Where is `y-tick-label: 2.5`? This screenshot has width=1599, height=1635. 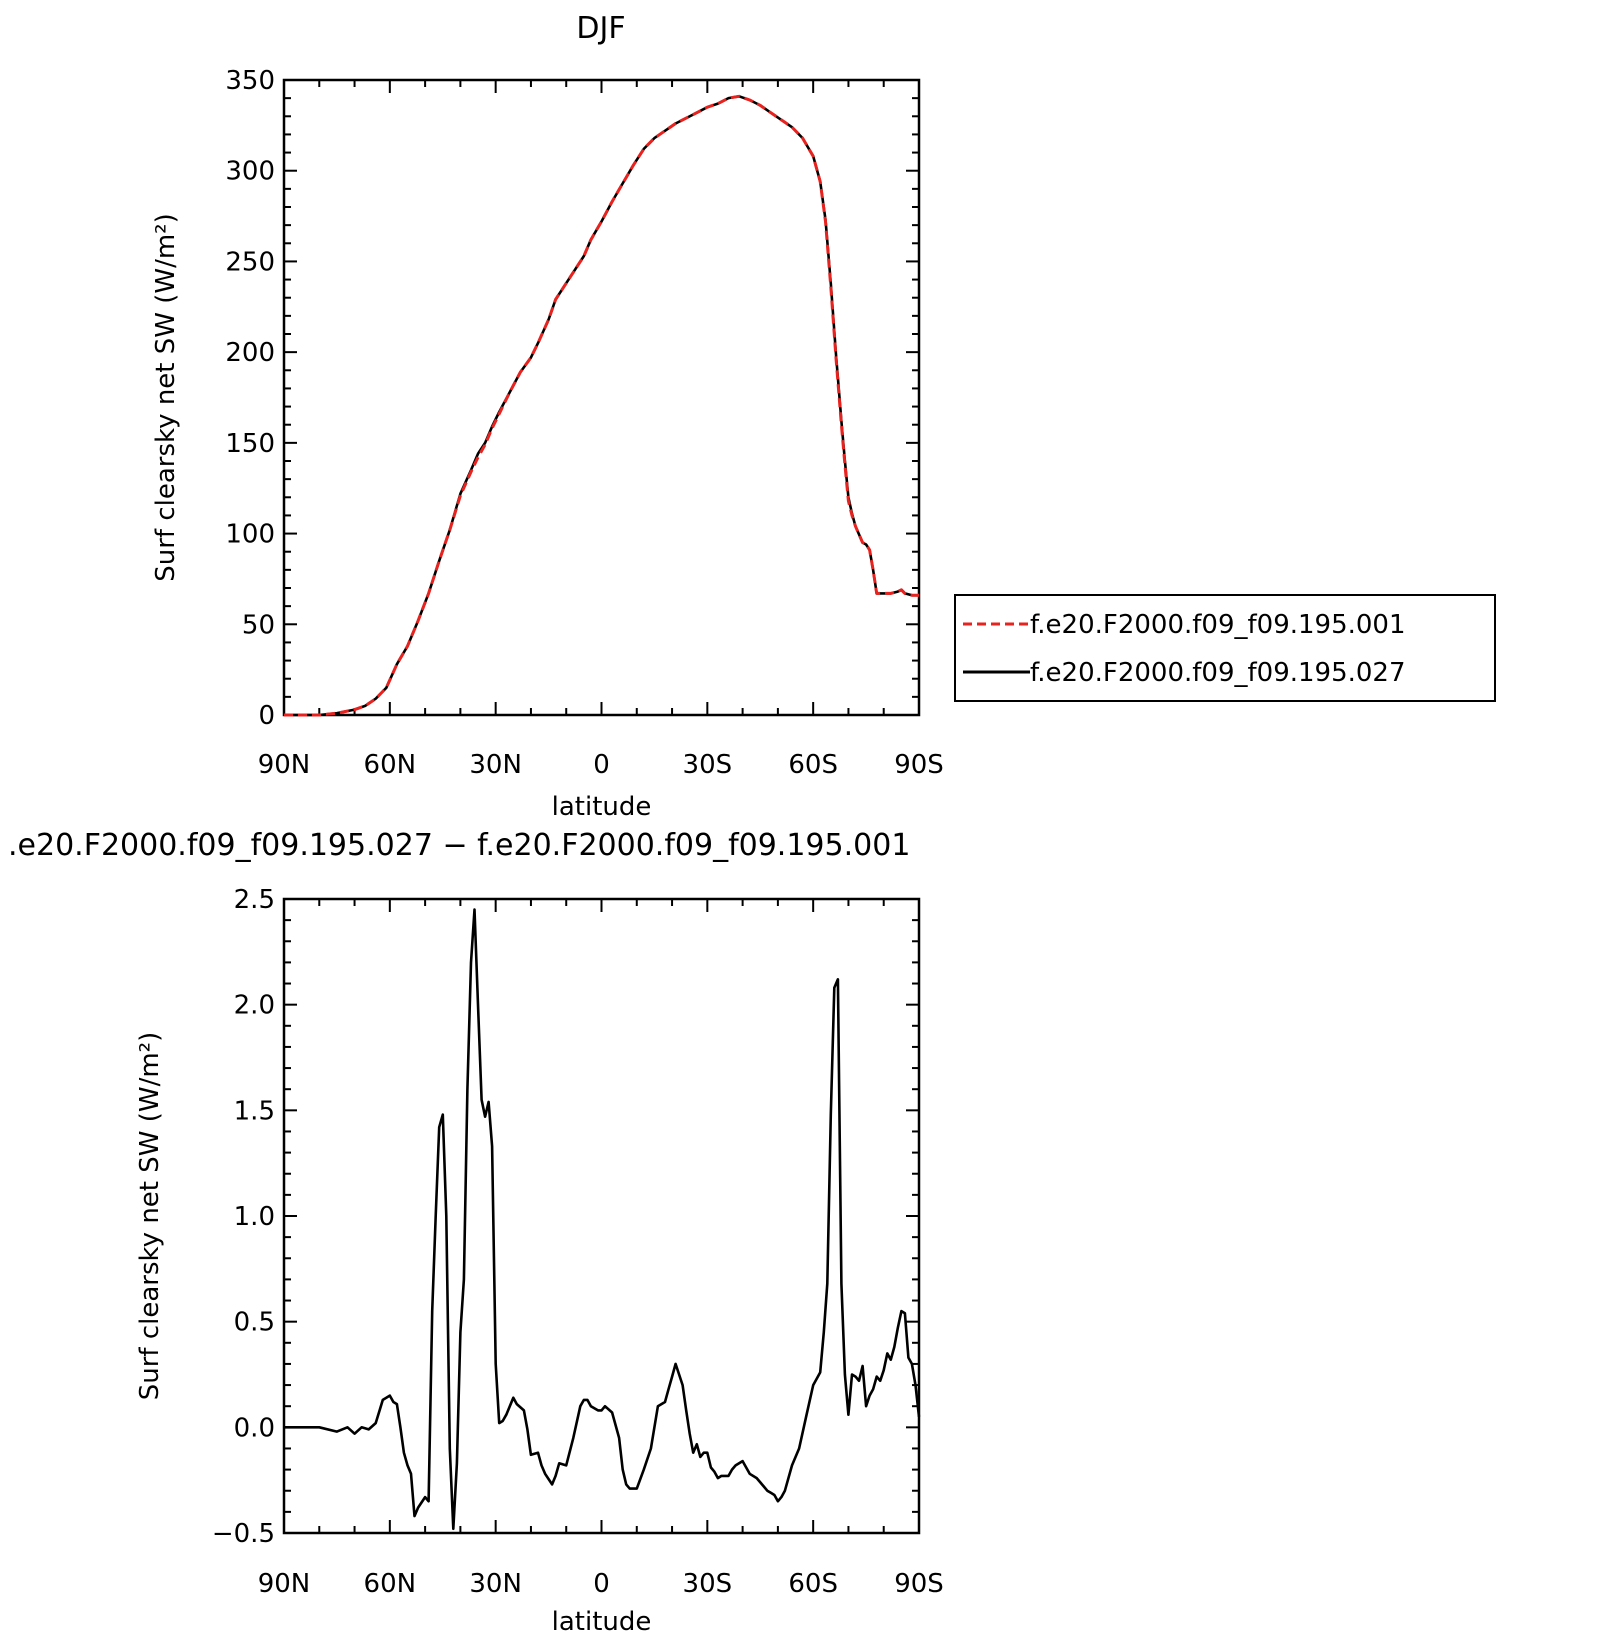 y-tick-label: 2.5 is located at coordinates (254, 900).